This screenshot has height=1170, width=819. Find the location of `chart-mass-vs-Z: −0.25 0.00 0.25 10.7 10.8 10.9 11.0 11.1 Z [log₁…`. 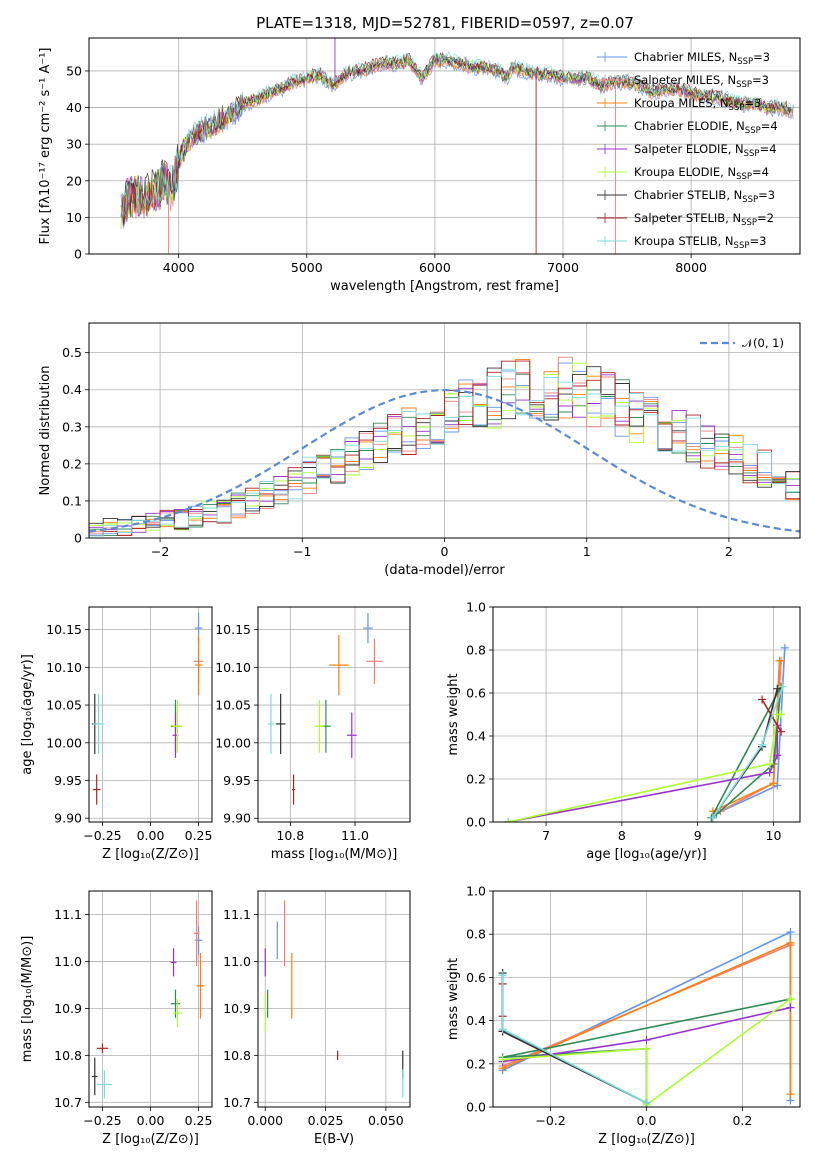

chart-mass-vs-Z: −0.25 0.00 0.25 10.7 10.8 10.9 11.0 11.1 Z [log₁… is located at coordinates (116, 1018).